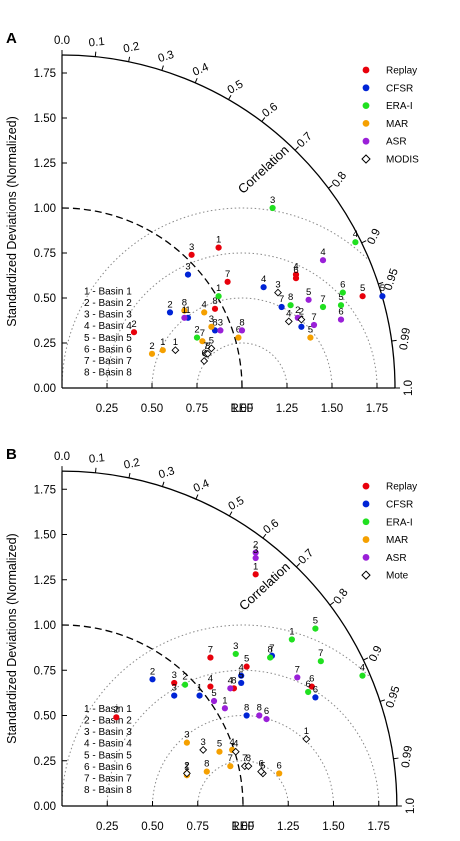 Image resolution: width=460 pixels, height=841 pixels. I want to click on correlation-tick-label: 0.5, so click(236, 504).